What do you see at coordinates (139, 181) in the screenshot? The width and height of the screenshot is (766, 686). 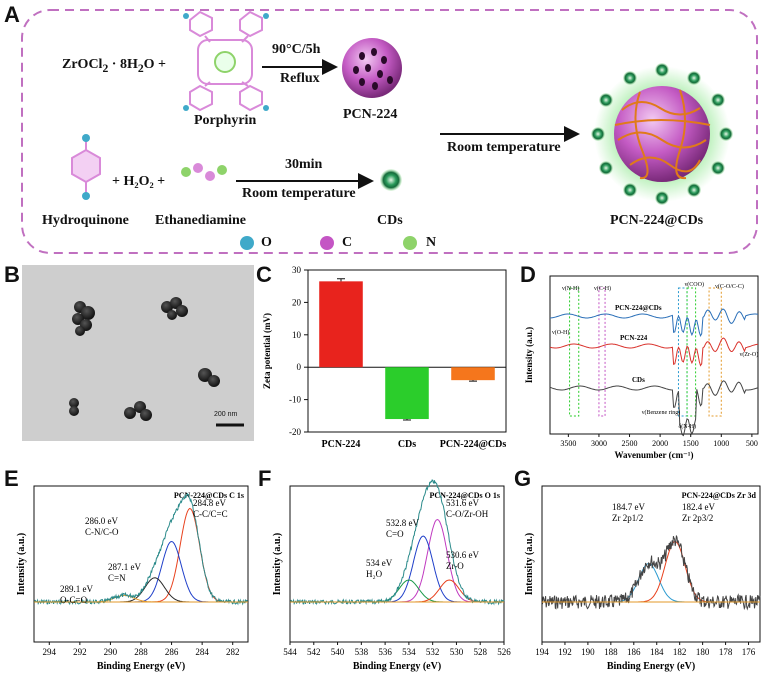 I see `label-h2o2: + H₂O₂ +` at bounding box center [139, 181].